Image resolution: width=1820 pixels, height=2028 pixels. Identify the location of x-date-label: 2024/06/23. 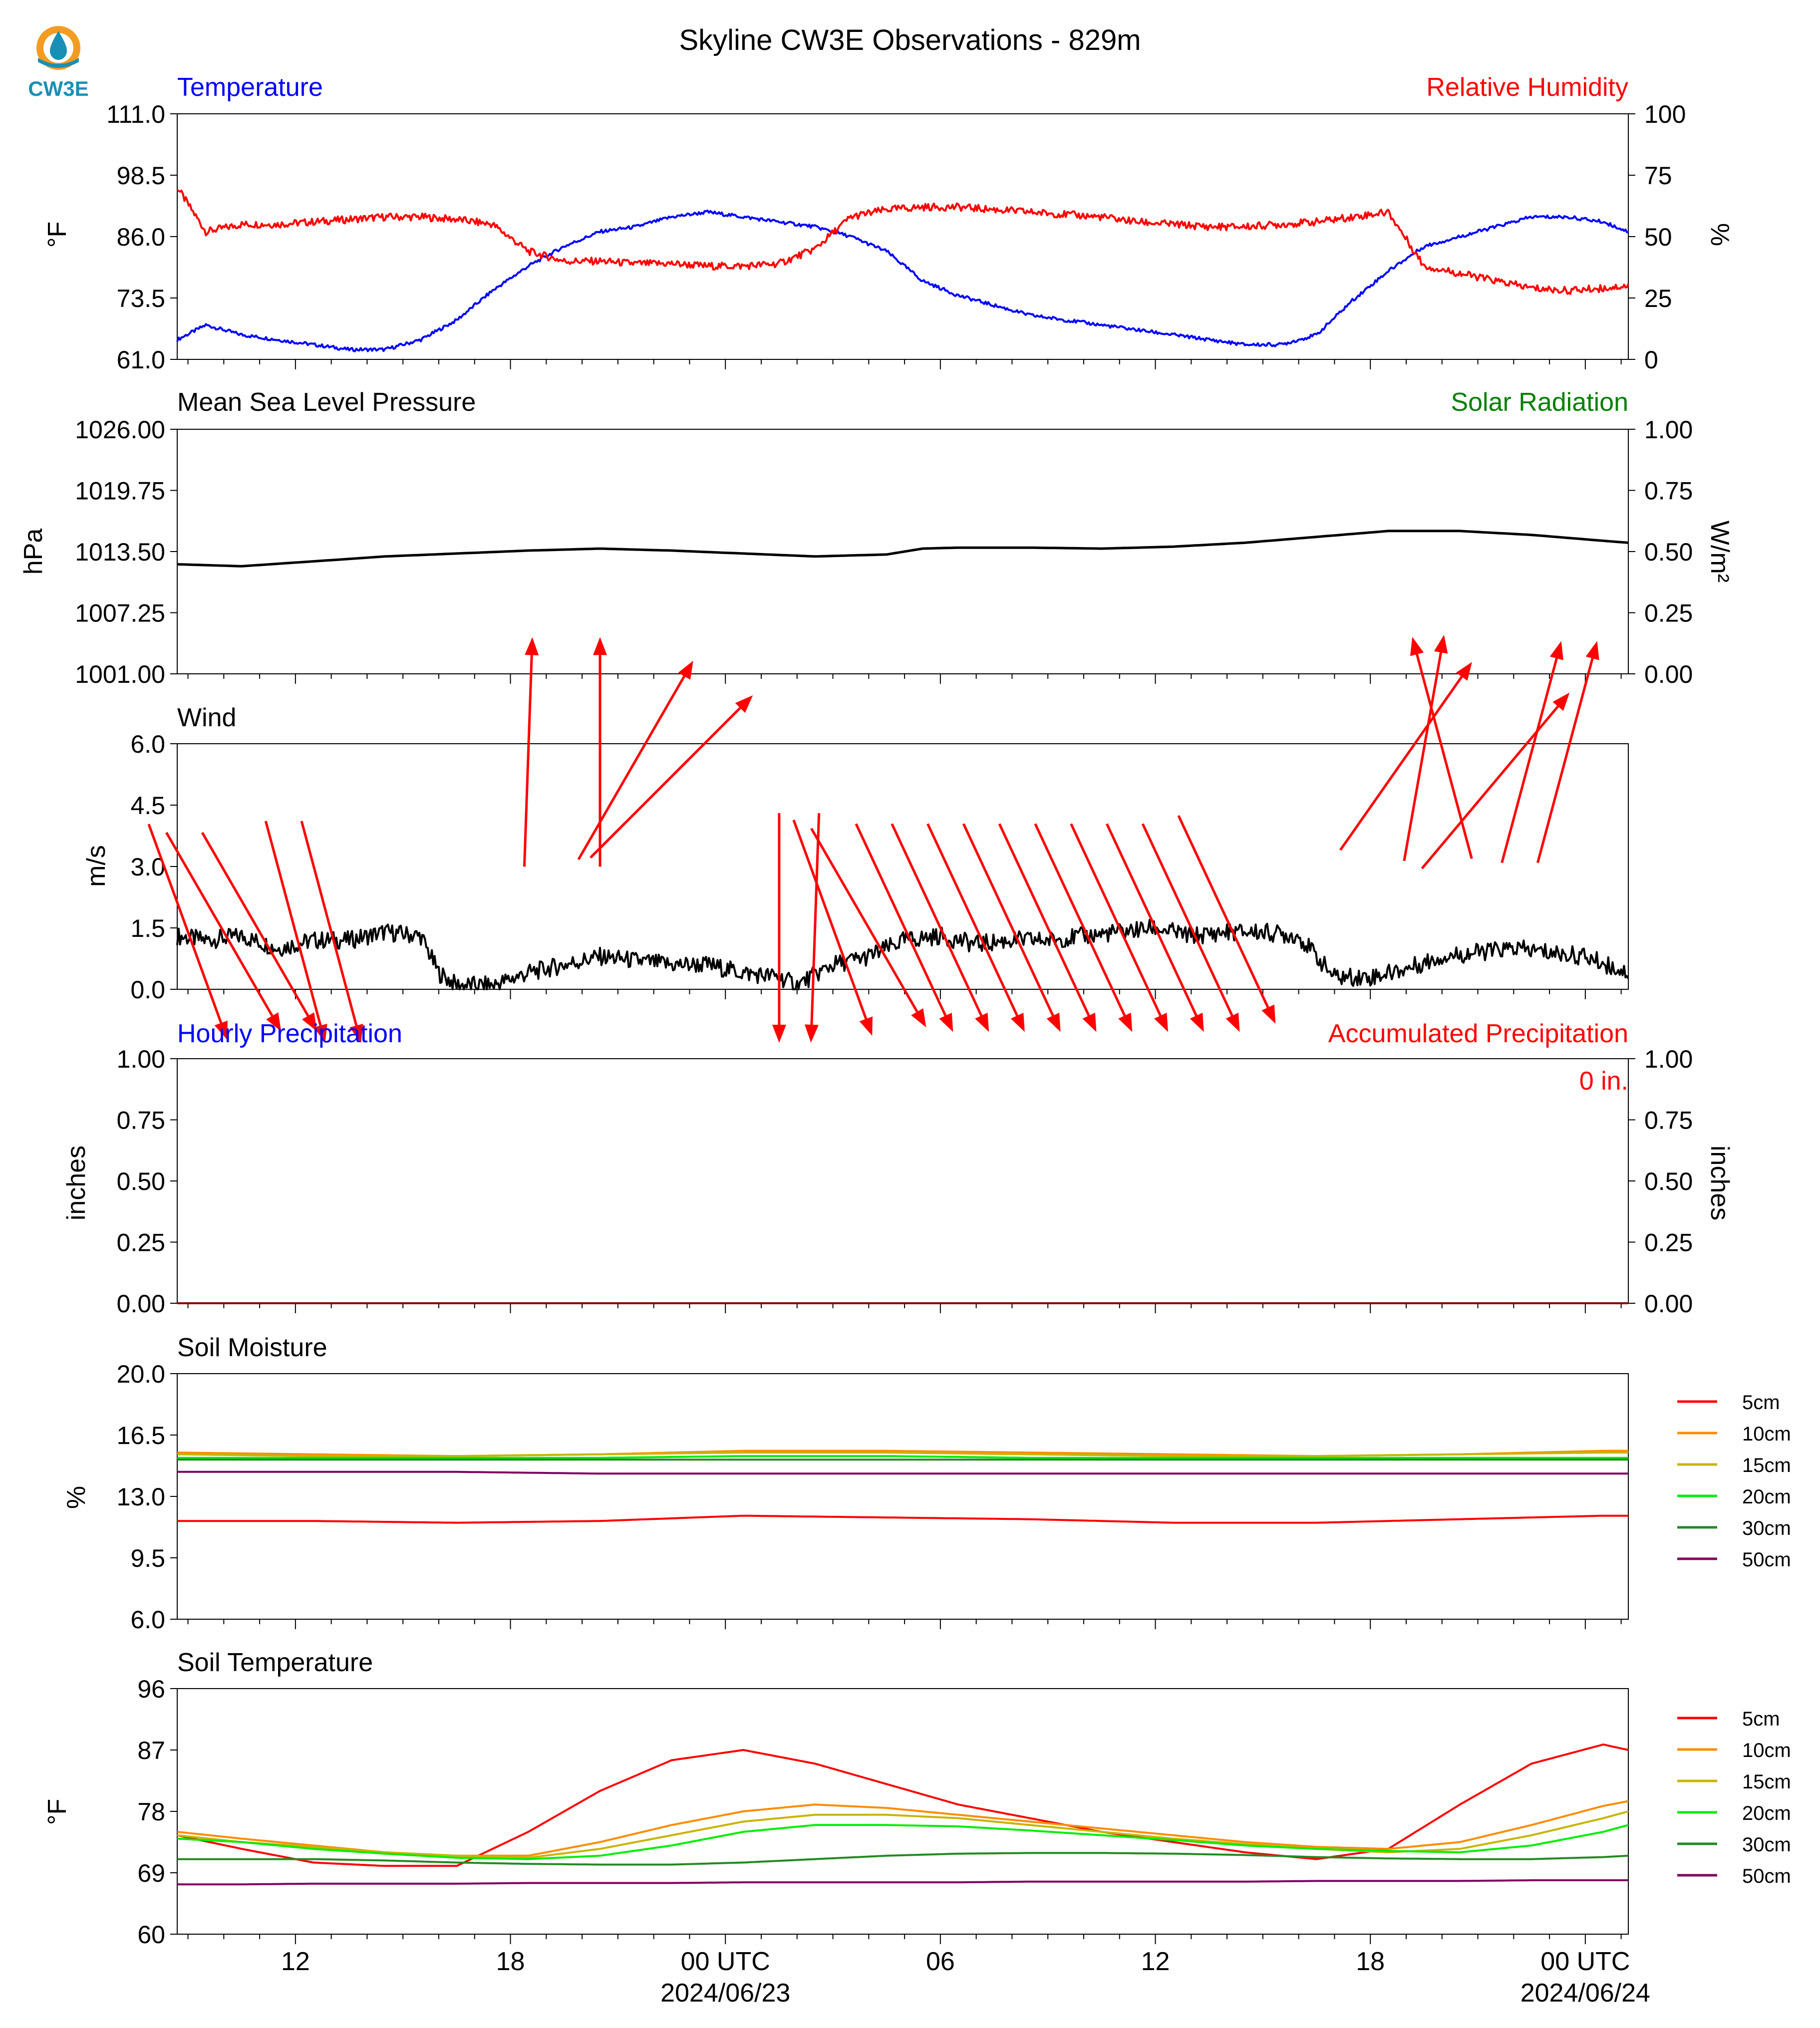
(725, 1993).